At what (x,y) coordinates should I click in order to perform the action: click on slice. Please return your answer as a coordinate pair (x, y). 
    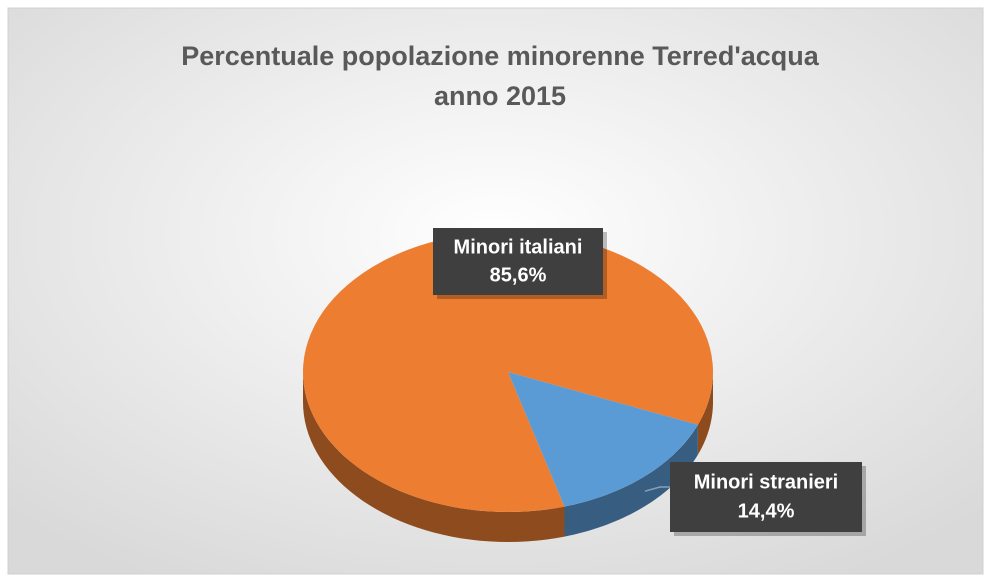
    Looking at the image, I should click on (603, 439).